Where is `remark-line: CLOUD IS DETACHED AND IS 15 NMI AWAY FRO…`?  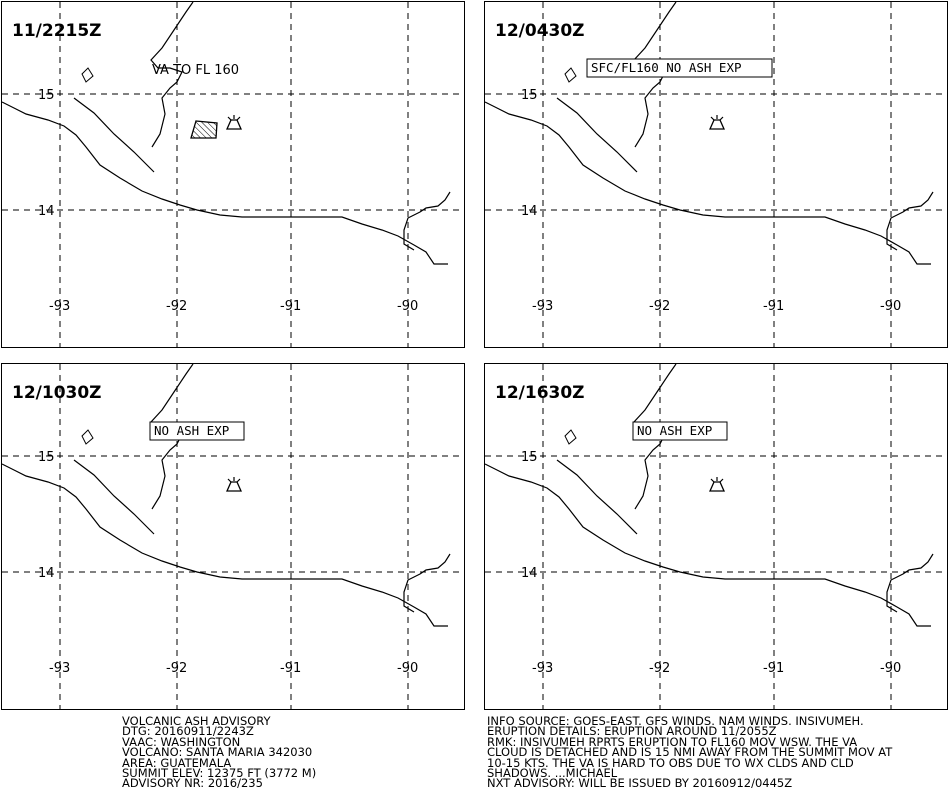
remark-line: CLOUD IS DETACHED AND IS 15 NMI AWAY FRO… is located at coordinates (690, 752).